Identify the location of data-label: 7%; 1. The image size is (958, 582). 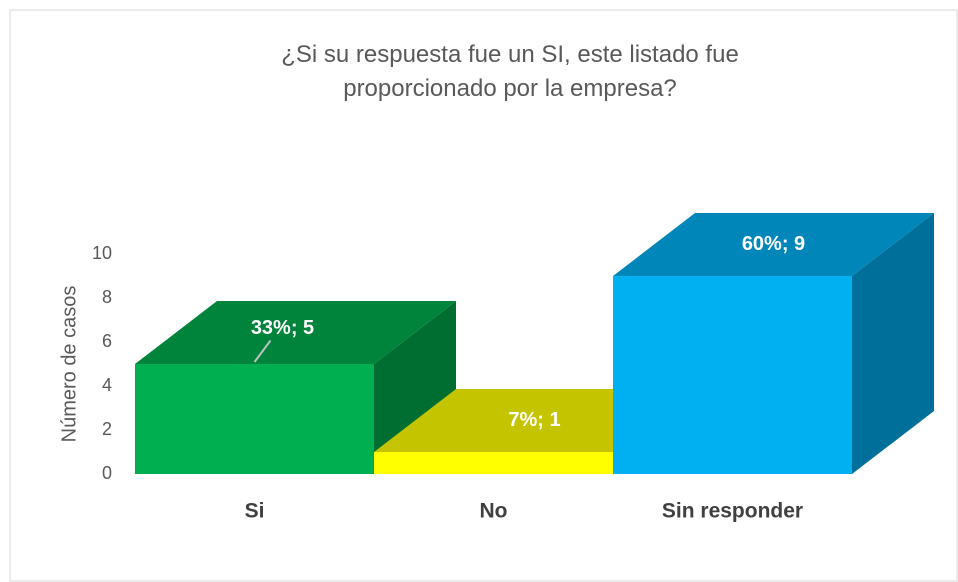
(534, 420).